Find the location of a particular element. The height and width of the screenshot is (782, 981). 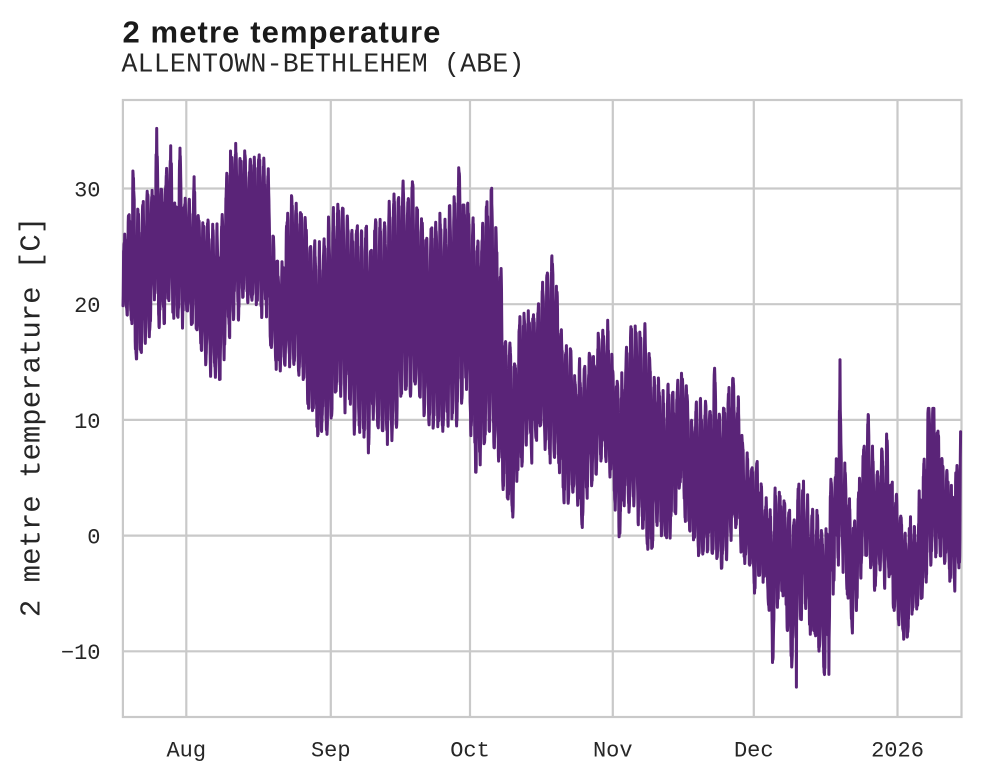

svg-text: Aug is located at coordinates (186, 751).